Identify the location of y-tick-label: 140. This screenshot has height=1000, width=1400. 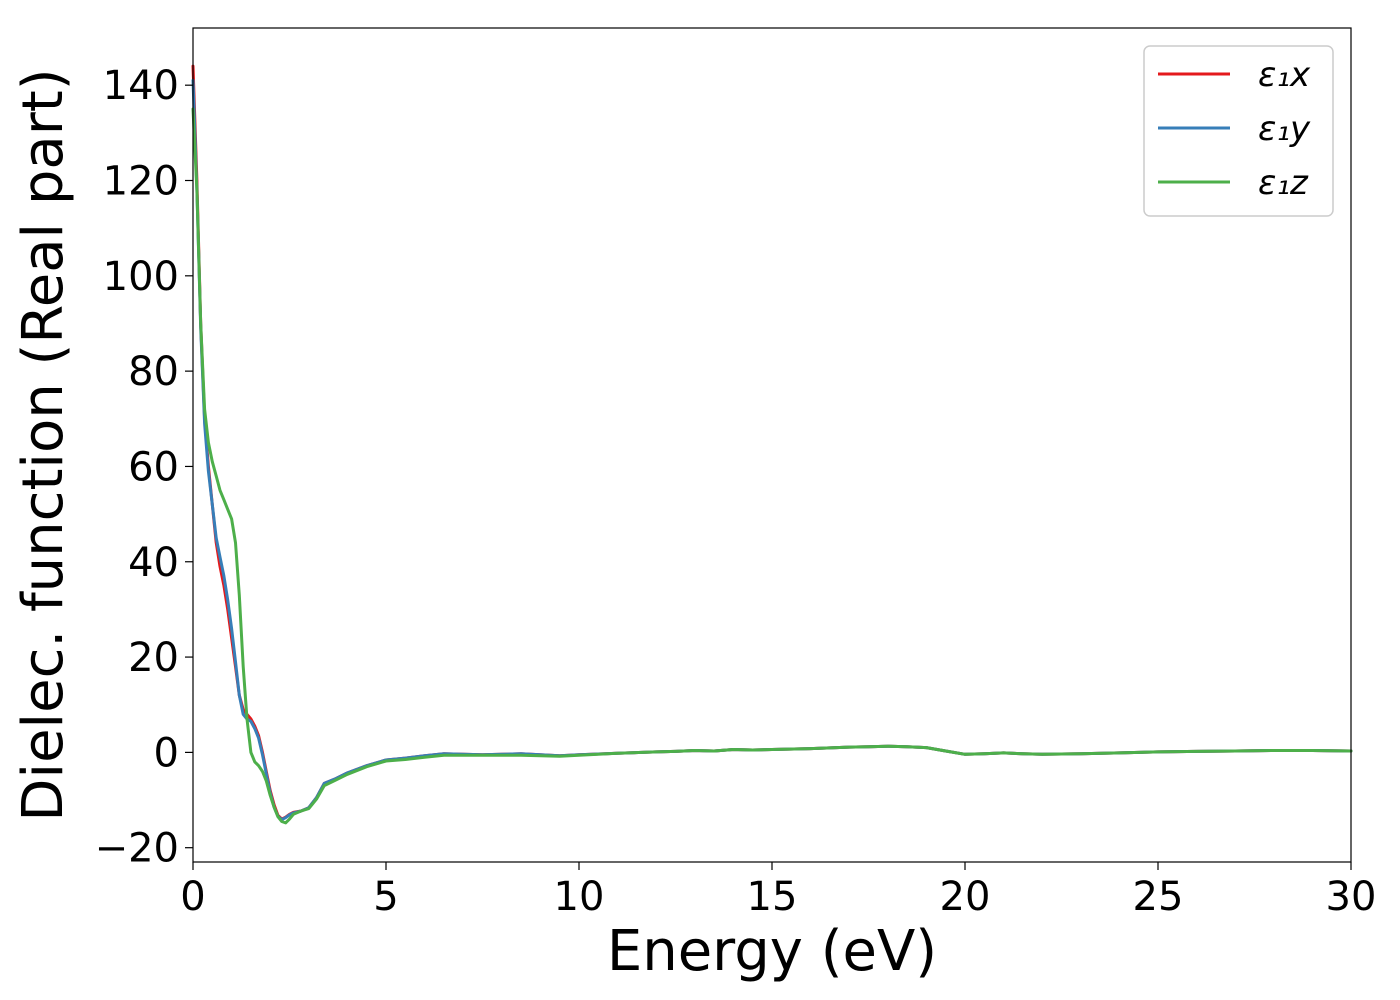
(141, 86).